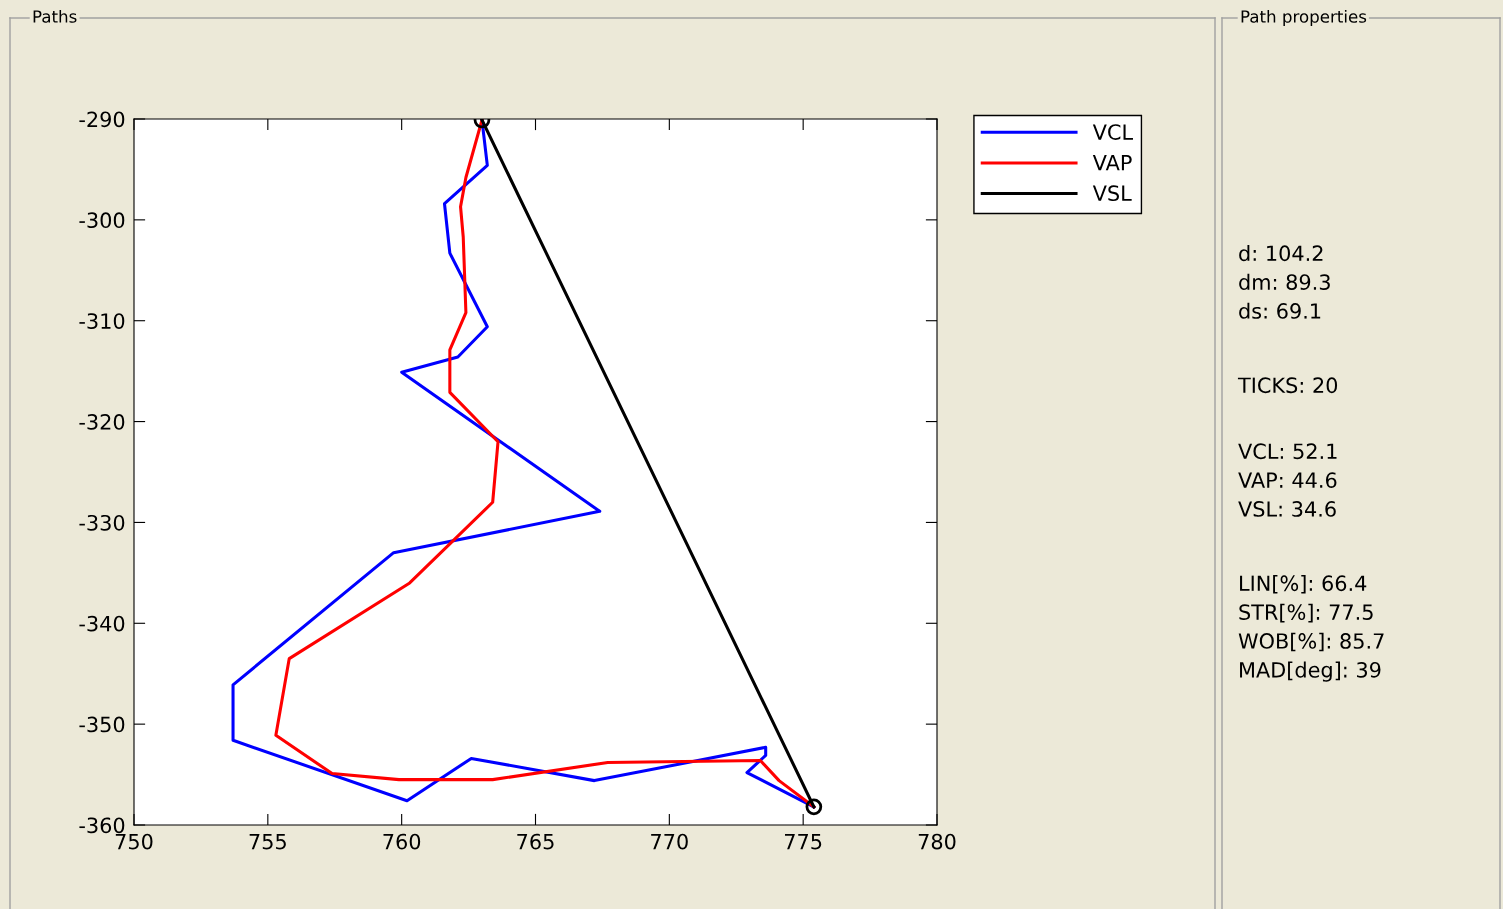 This screenshot has width=1503, height=909. Describe the element at coordinates (1311, 628) in the screenshot. I see `text: LIN[%]: 66.4 STR[%]: 77.5 WOB[%]: 85.7 MAD[deg]: 39` at that location.